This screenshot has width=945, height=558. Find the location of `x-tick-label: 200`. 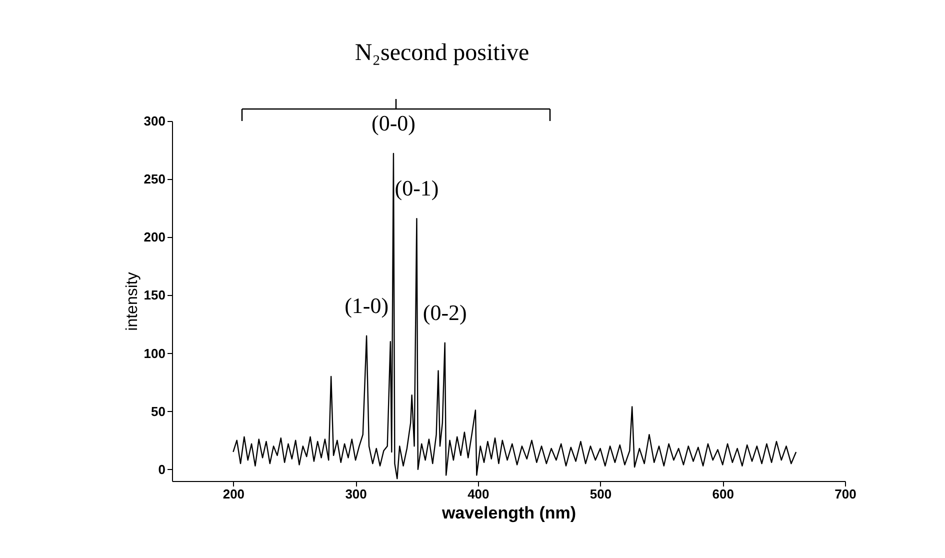

x-tick-label: 200 is located at coordinates (233, 494).